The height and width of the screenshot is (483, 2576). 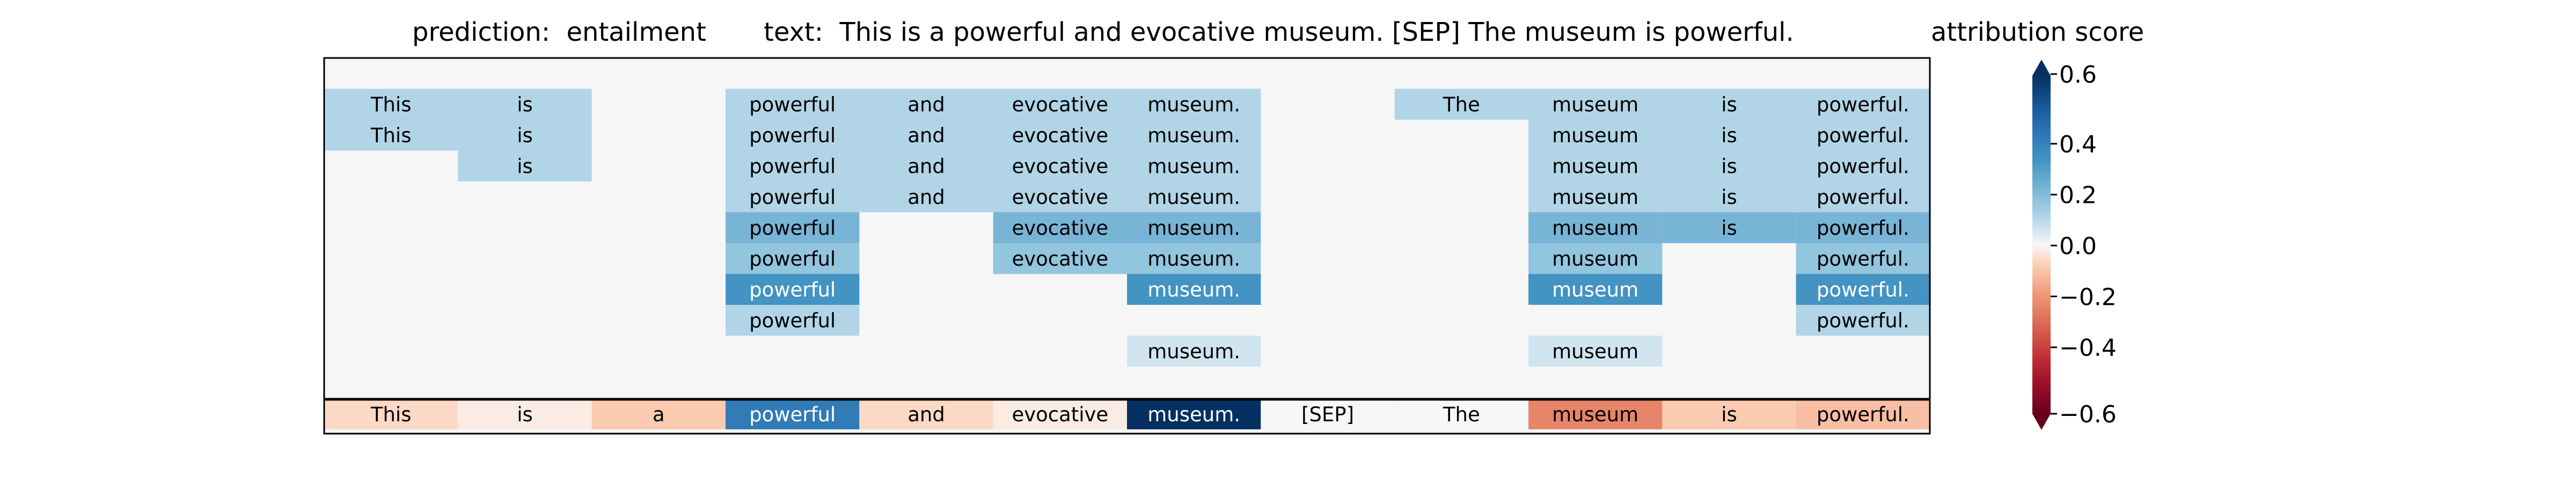 I want to click on prediction-title: prediction: entailment, so click(x=559, y=32).